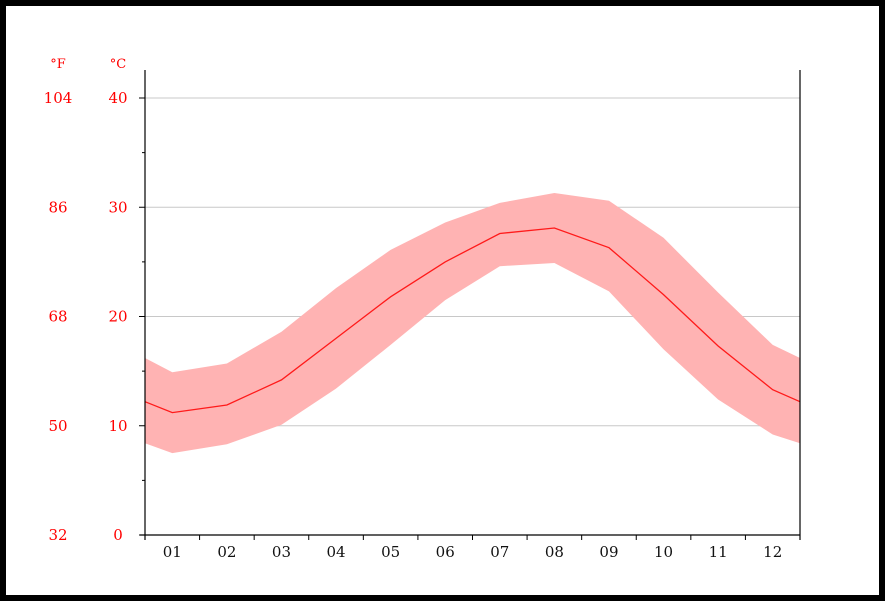 The image size is (885, 601). I want to click on fahrenheit-tick-label: 86, so click(57, 207).